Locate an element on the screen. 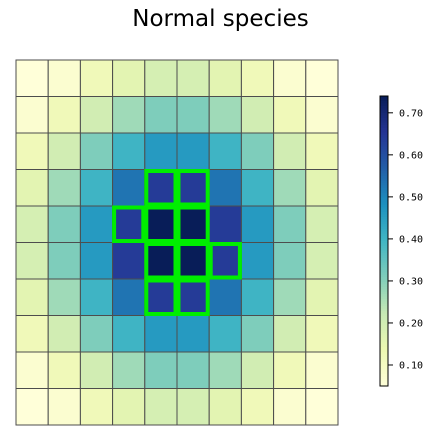  colorbar-tick-label: 0.60 is located at coordinates (411, 155).